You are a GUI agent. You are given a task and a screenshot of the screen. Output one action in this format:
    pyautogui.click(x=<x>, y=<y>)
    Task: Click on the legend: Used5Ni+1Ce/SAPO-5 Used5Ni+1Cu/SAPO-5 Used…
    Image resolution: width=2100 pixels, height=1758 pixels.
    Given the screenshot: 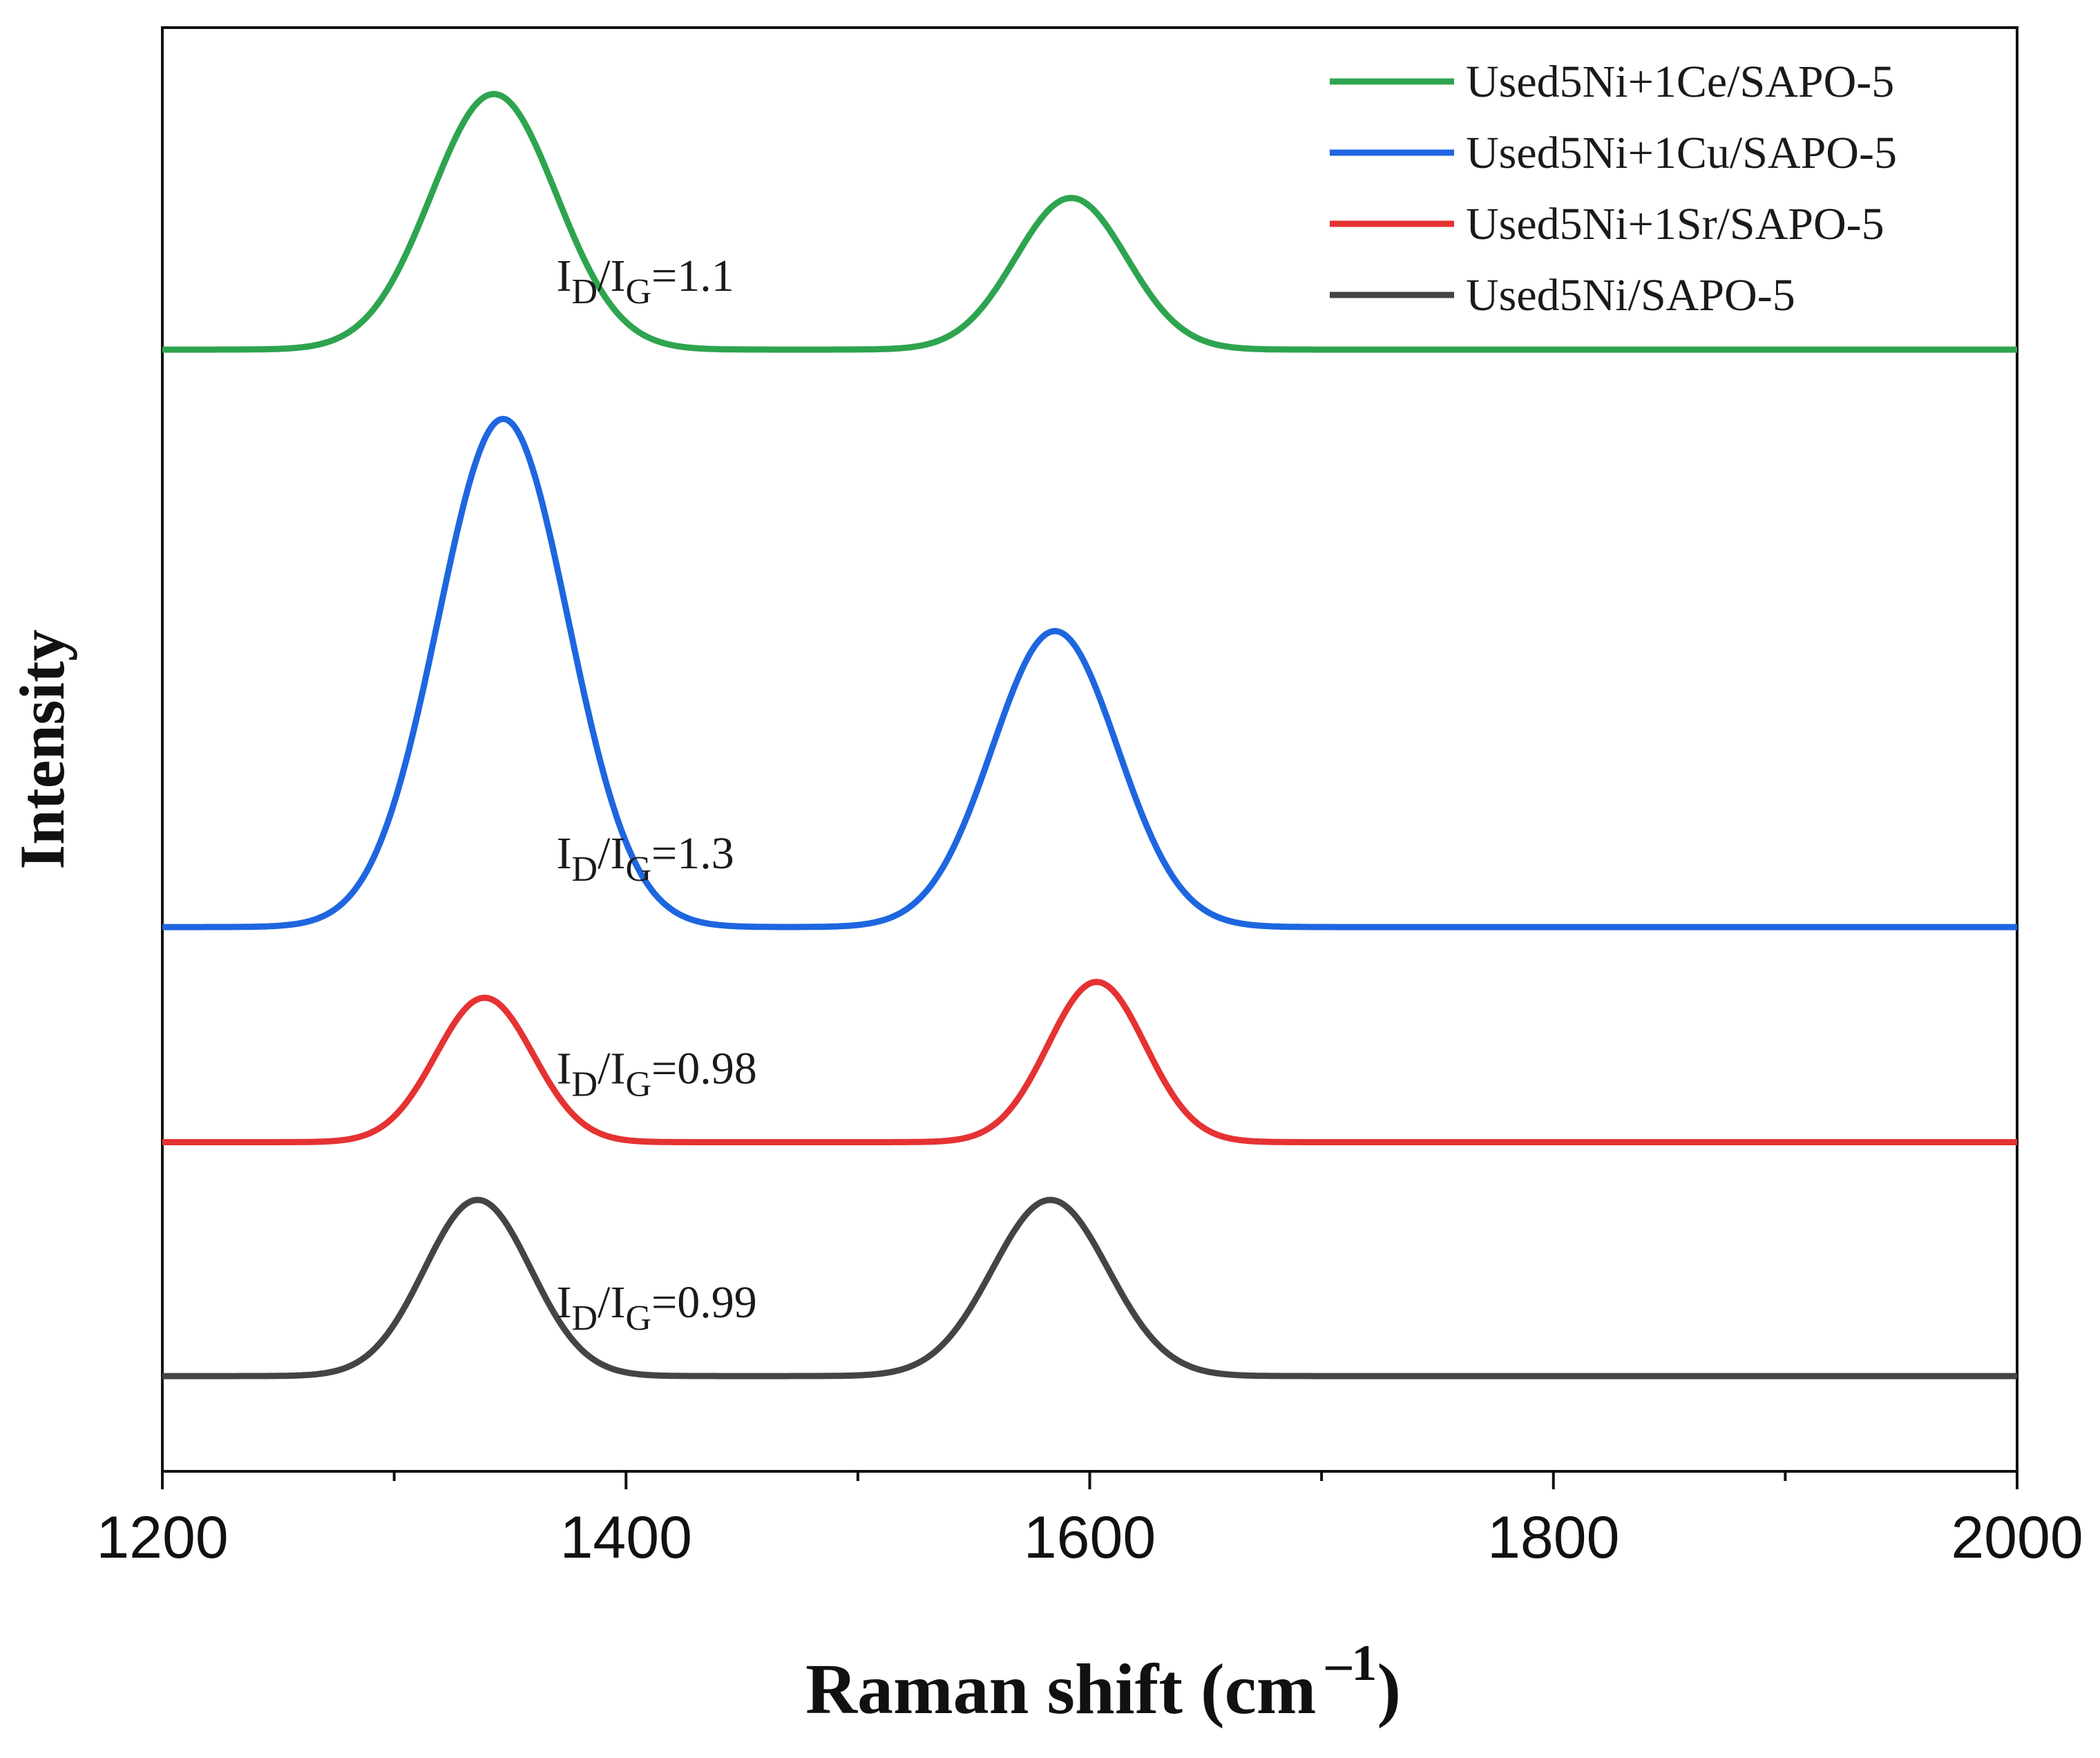 What is the action you would take?
    pyautogui.click(x=1613, y=189)
    